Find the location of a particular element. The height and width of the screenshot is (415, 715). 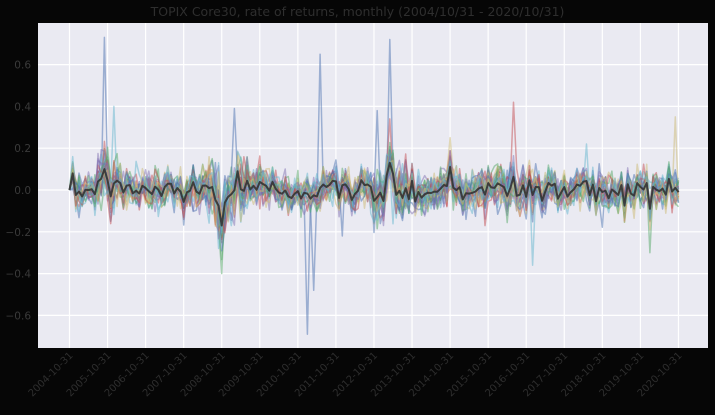

y-axis-tick-labels: 0.6 0.4 0.2 0.0 −0.2 −0.4 −0.6 is located at coordinates (19, 191).